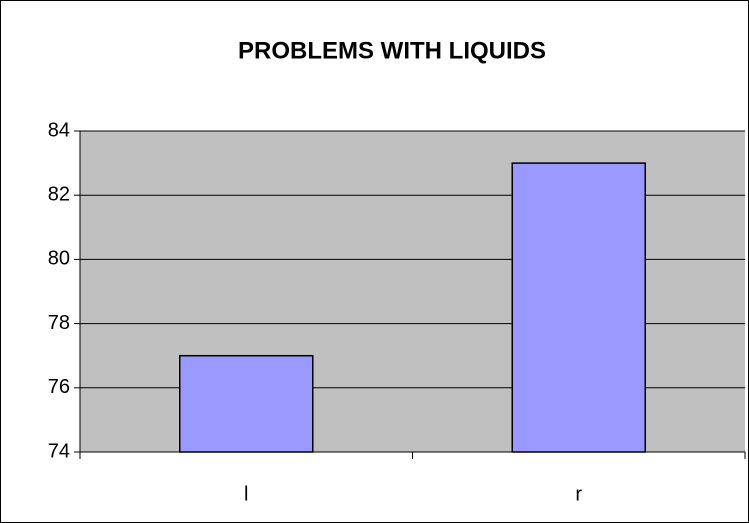  I want to click on chart-title: PROBLEMS WITH LIQUIDS, so click(392, 50).